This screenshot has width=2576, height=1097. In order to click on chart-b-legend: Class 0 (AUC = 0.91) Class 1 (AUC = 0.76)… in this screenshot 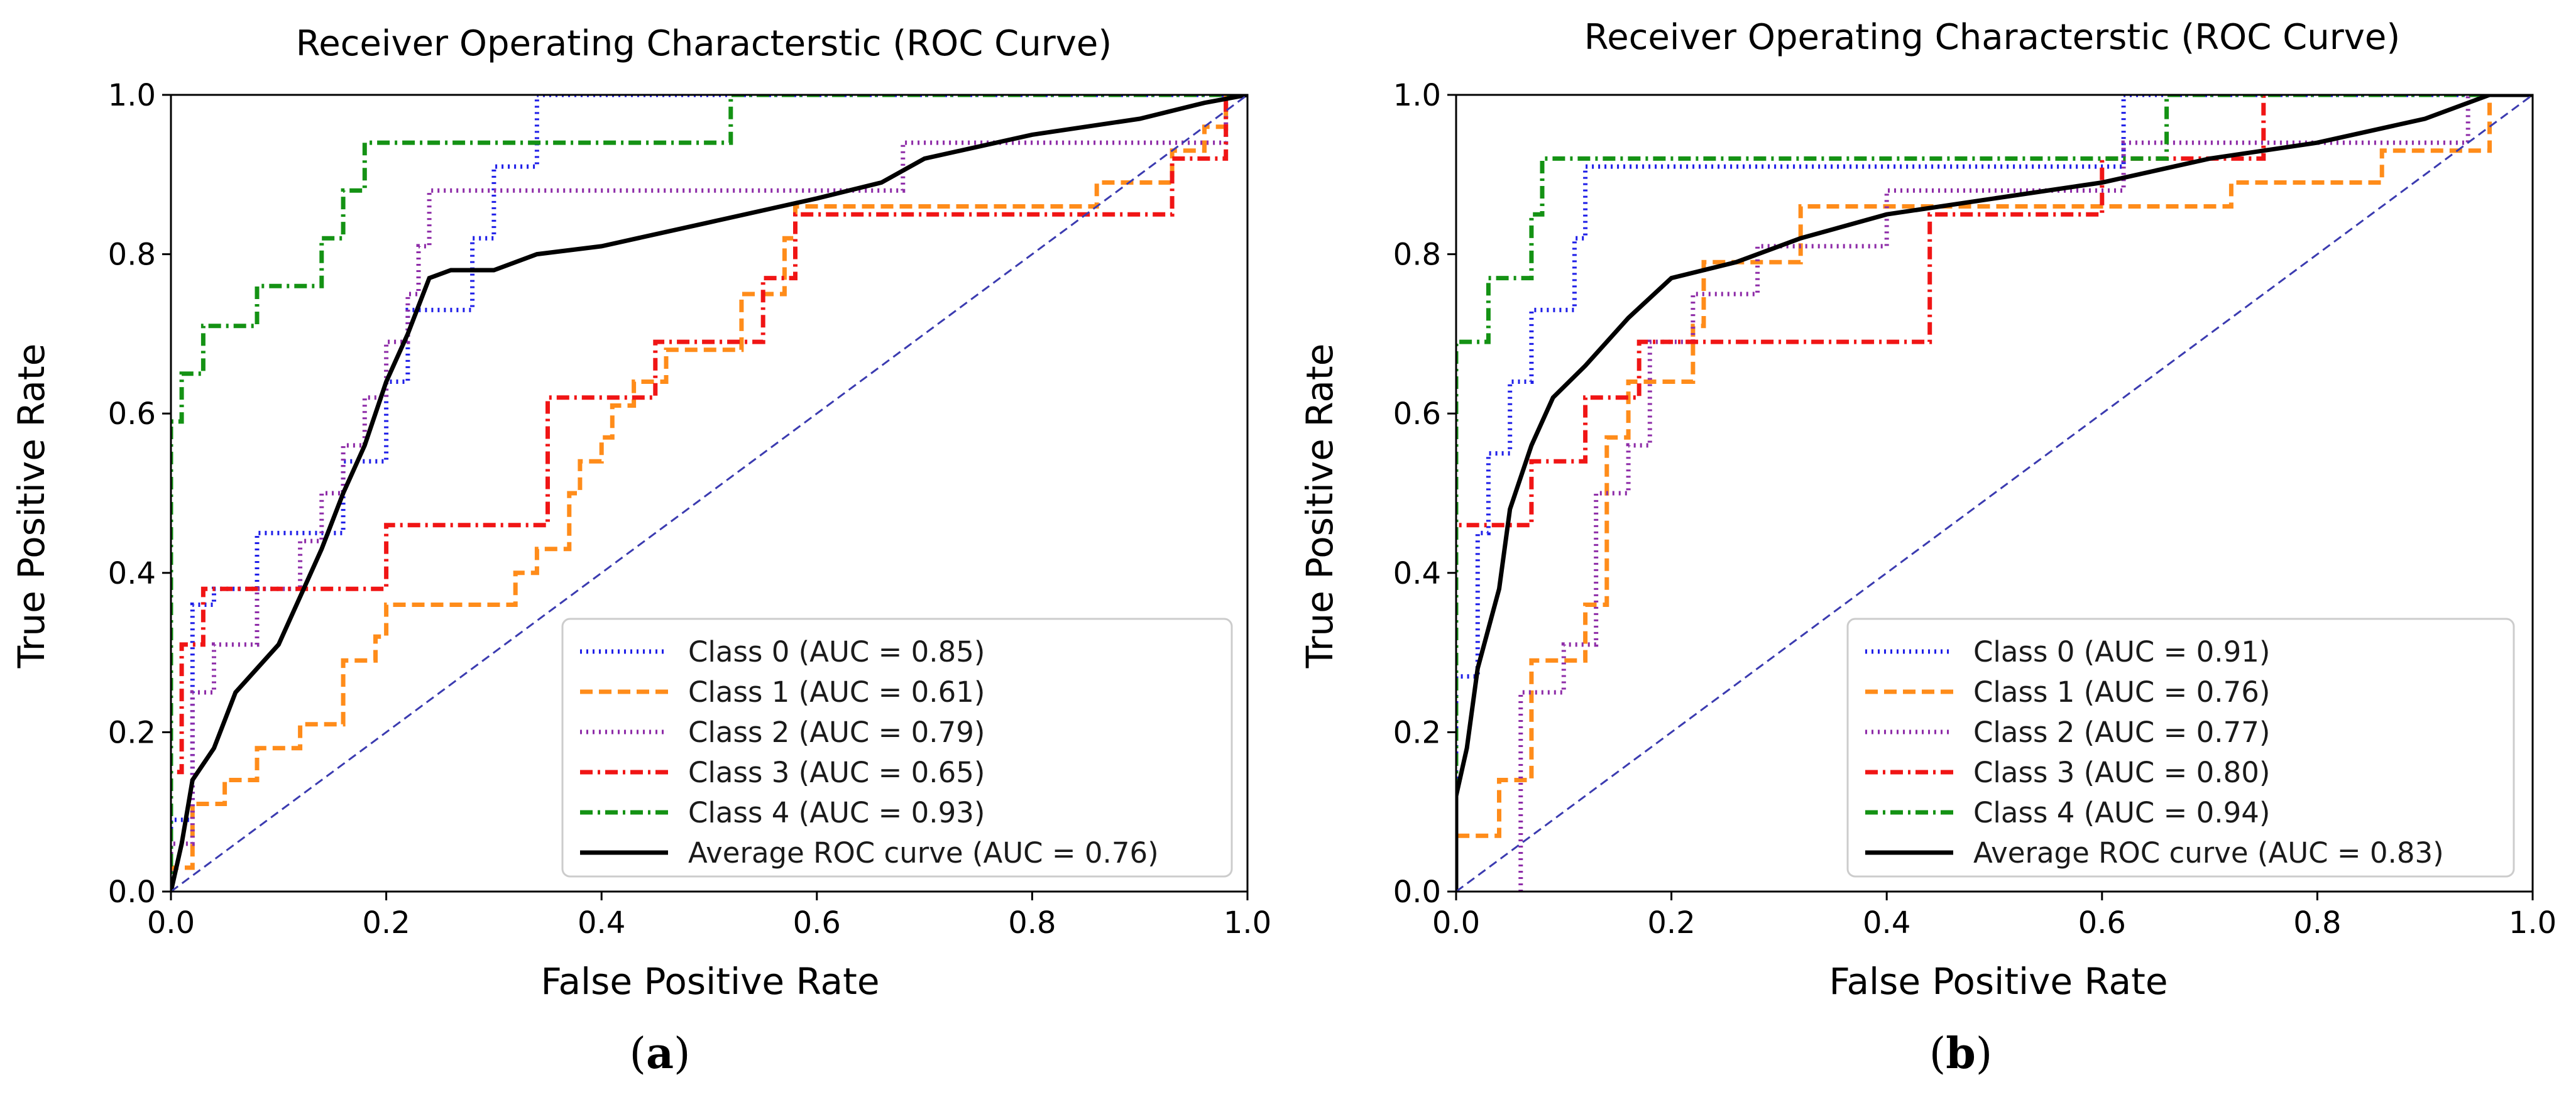, I will do `click(2180, 748)`.